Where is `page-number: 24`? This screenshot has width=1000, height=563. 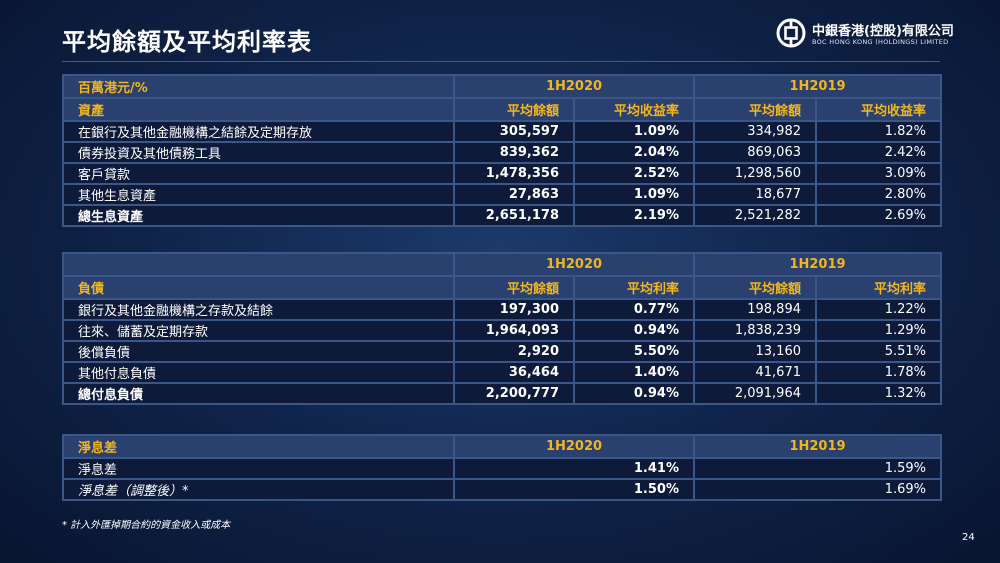 page-number: 24 is located at coordinates (968, 537).